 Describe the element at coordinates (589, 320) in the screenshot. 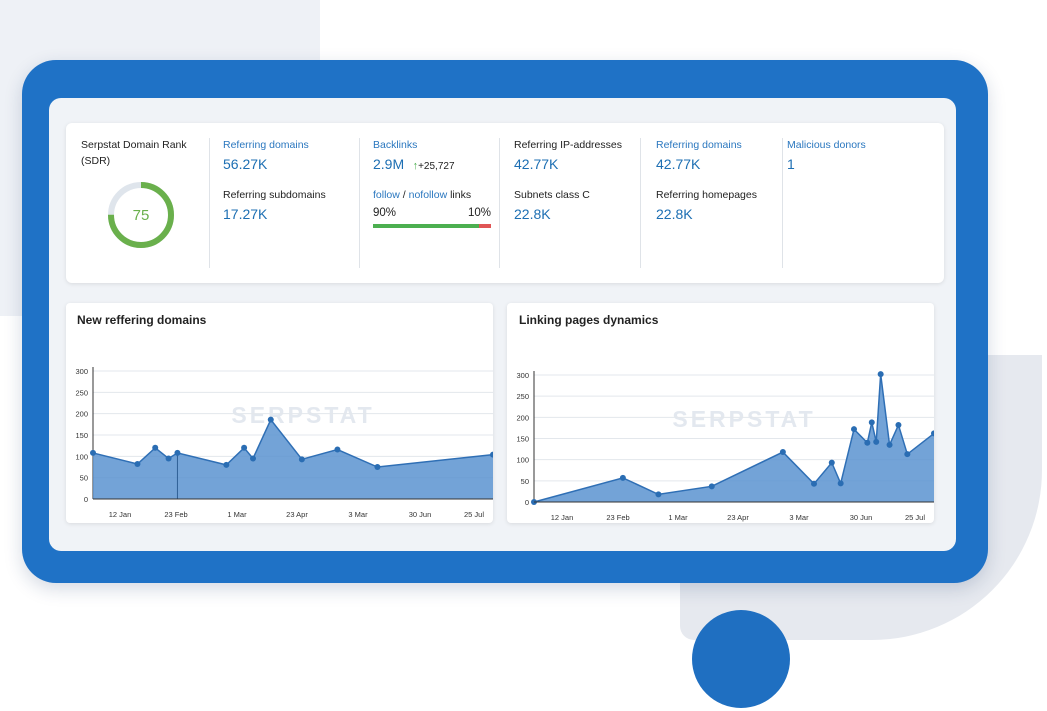

I see `chart-title: Linking pages dynamics` at that location.